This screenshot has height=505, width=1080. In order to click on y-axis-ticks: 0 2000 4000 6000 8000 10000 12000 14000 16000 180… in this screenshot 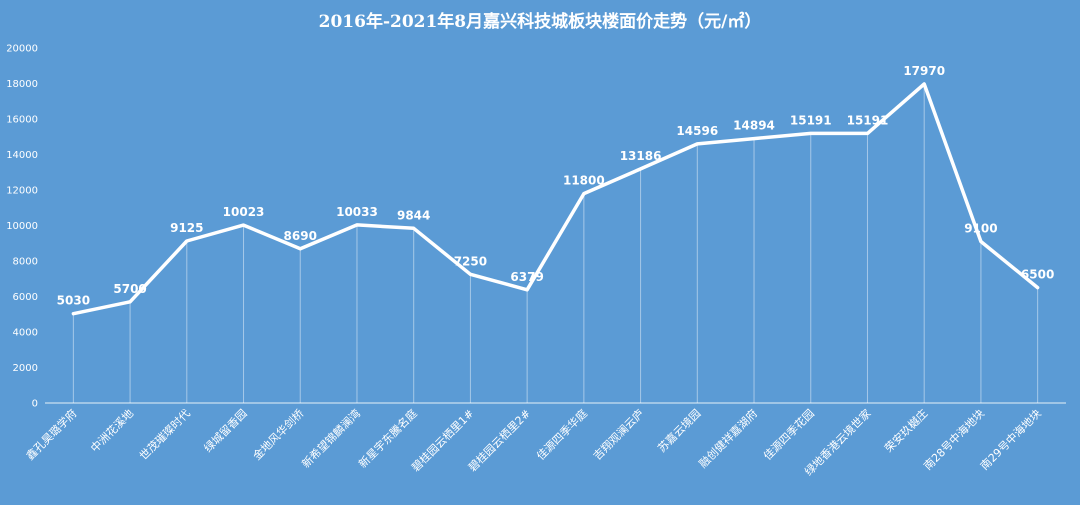, I will do `click(22, 227)`.